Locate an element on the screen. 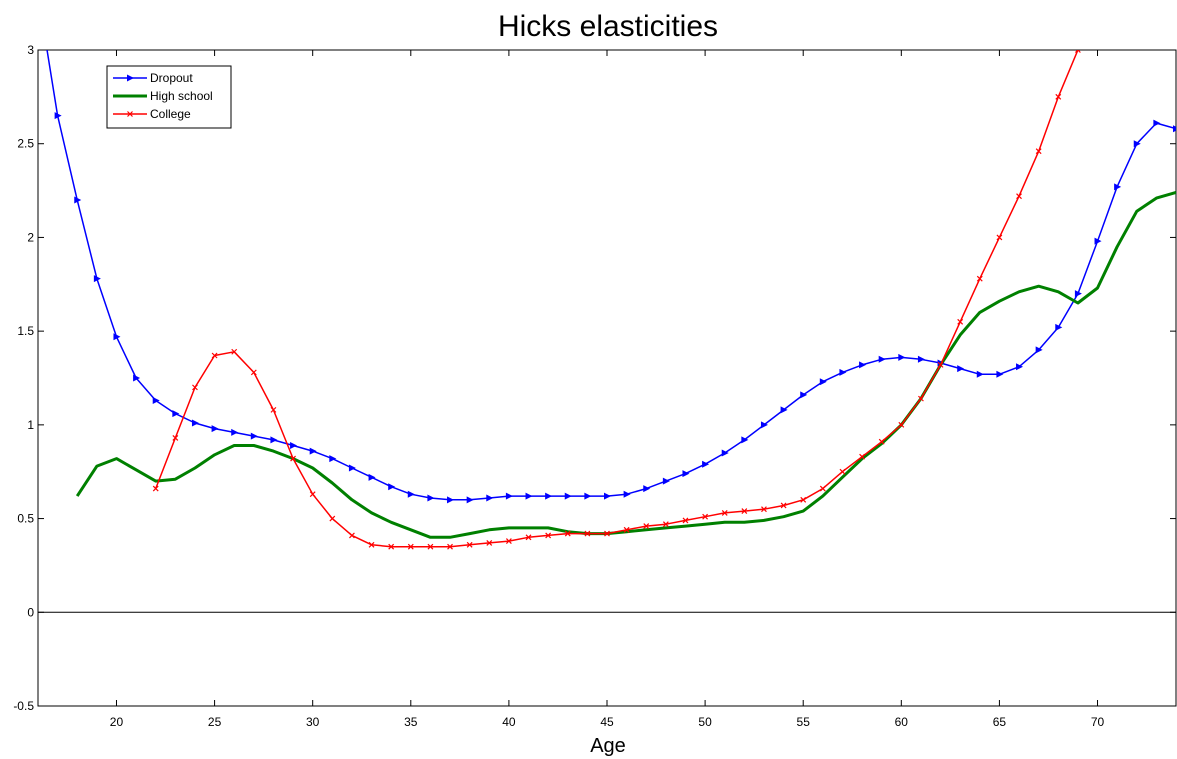 Image resolution: width=1177 pixels, height=759 pixels. x-tick-label: 45 is located at coordinates (607, 722).